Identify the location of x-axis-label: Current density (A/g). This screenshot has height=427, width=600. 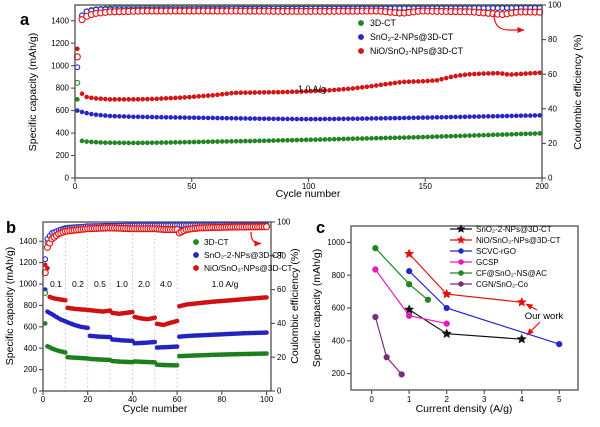
(464, 409).